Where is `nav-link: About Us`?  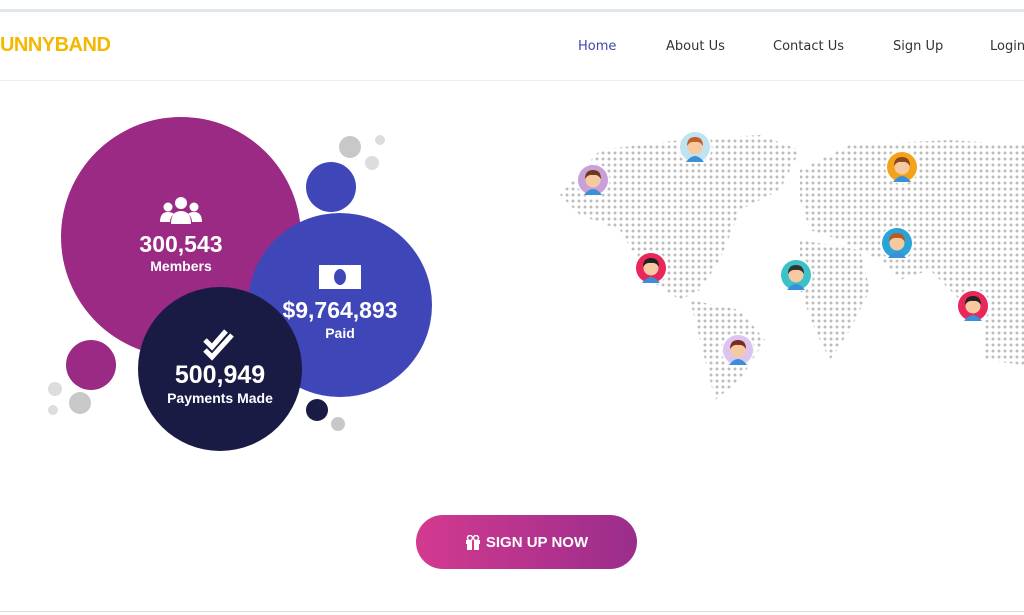
nav-link: About Us is located at coordinates (695, 46).